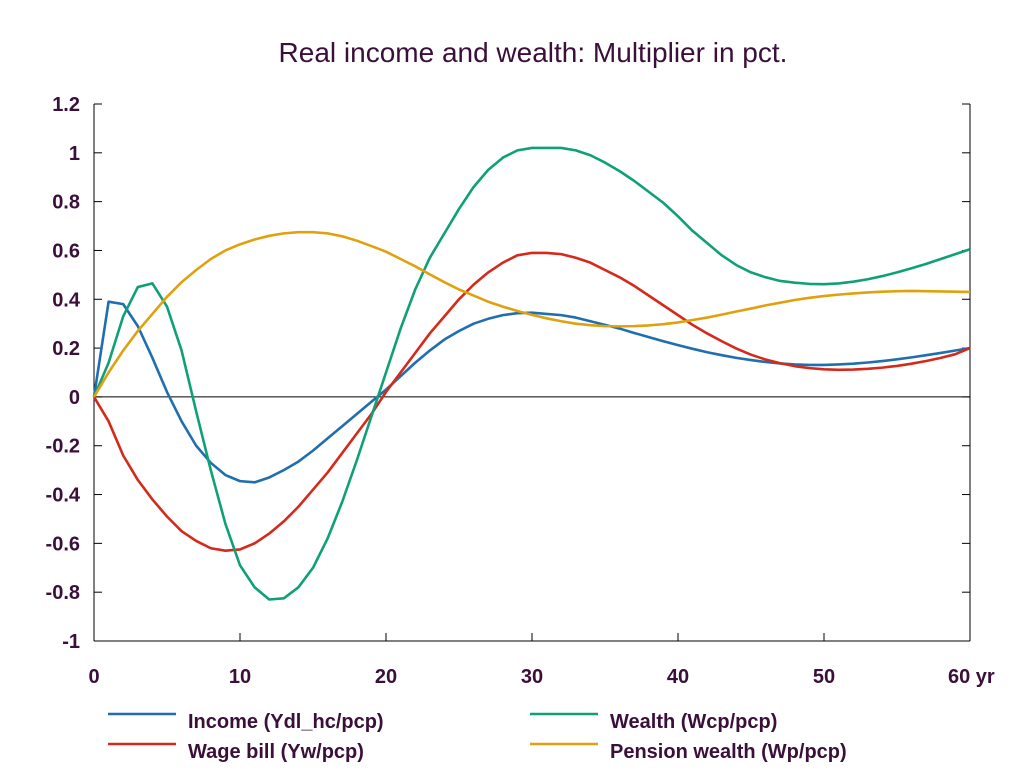  Describe the element at coordinates (386, 677) in the screenshot. I see `x-tick-label: 20` at that location.